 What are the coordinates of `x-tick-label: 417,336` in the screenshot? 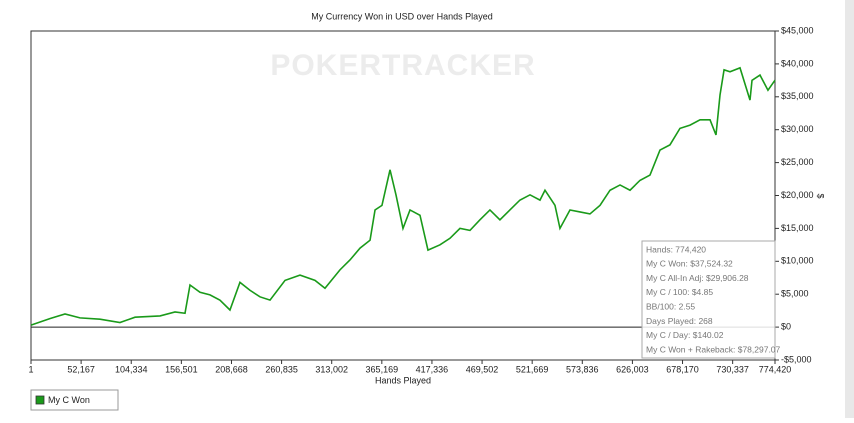 It's located at (432, 369).